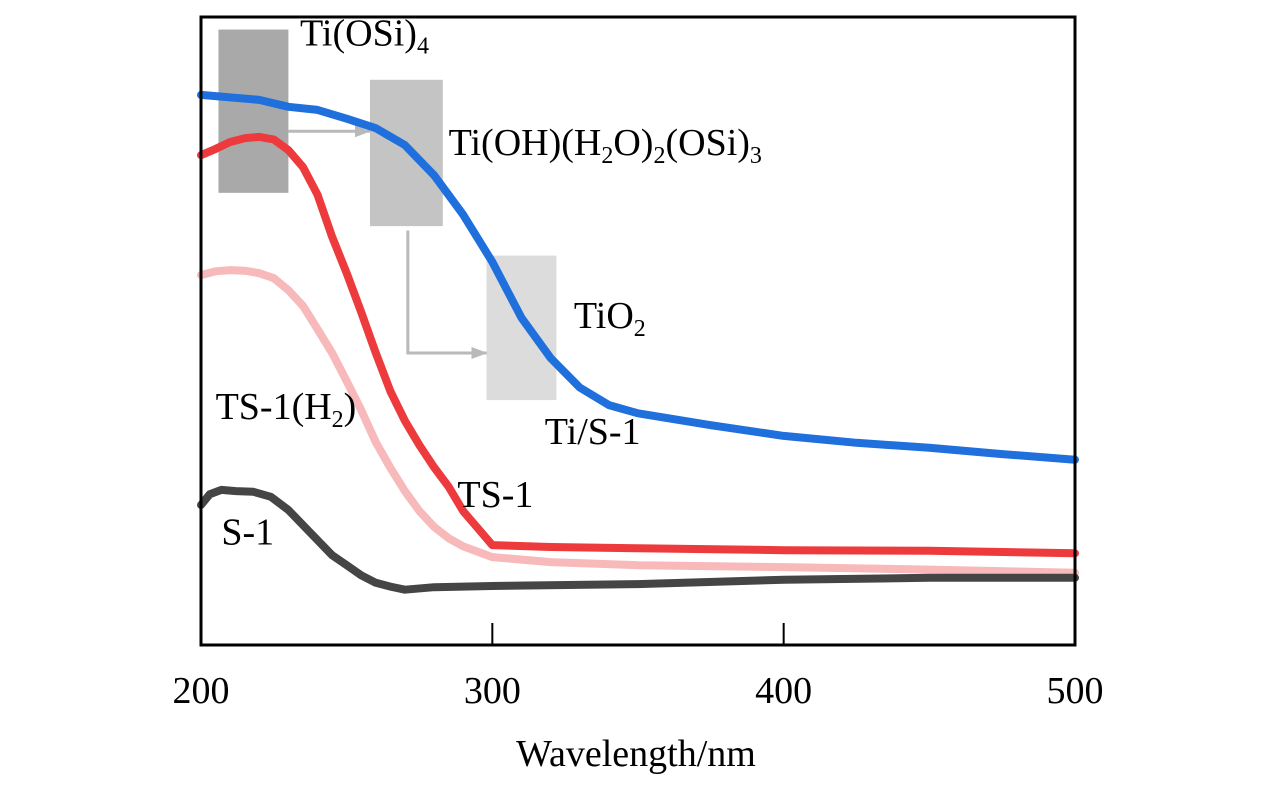 The width and height of the screenshot is (1276, 787). What do you see at coordinates (783, 691) in the screenshot?
I see `x-tick-label-400: 400` at bounding box center [783, 691].